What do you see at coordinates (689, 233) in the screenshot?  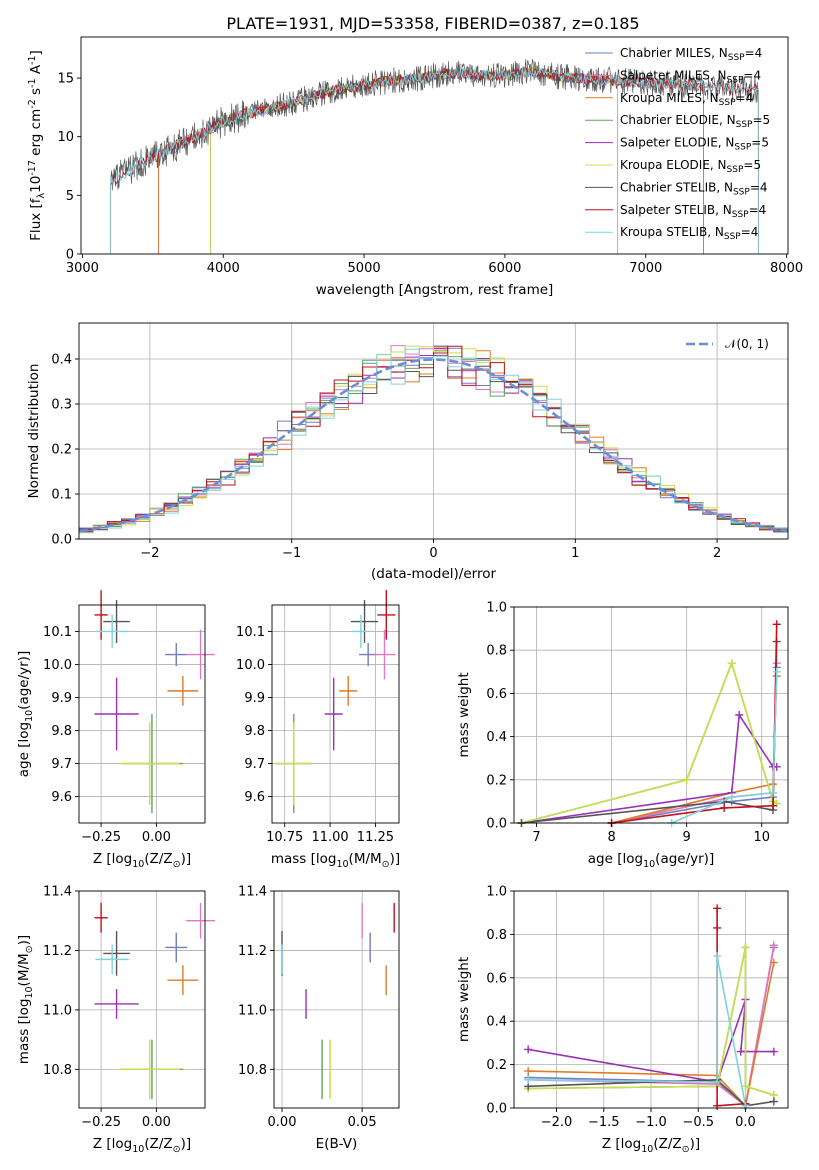 I see `legend-entry-label: Kroupa STELIB, NSSP=4` at bounding box center [689, 233].